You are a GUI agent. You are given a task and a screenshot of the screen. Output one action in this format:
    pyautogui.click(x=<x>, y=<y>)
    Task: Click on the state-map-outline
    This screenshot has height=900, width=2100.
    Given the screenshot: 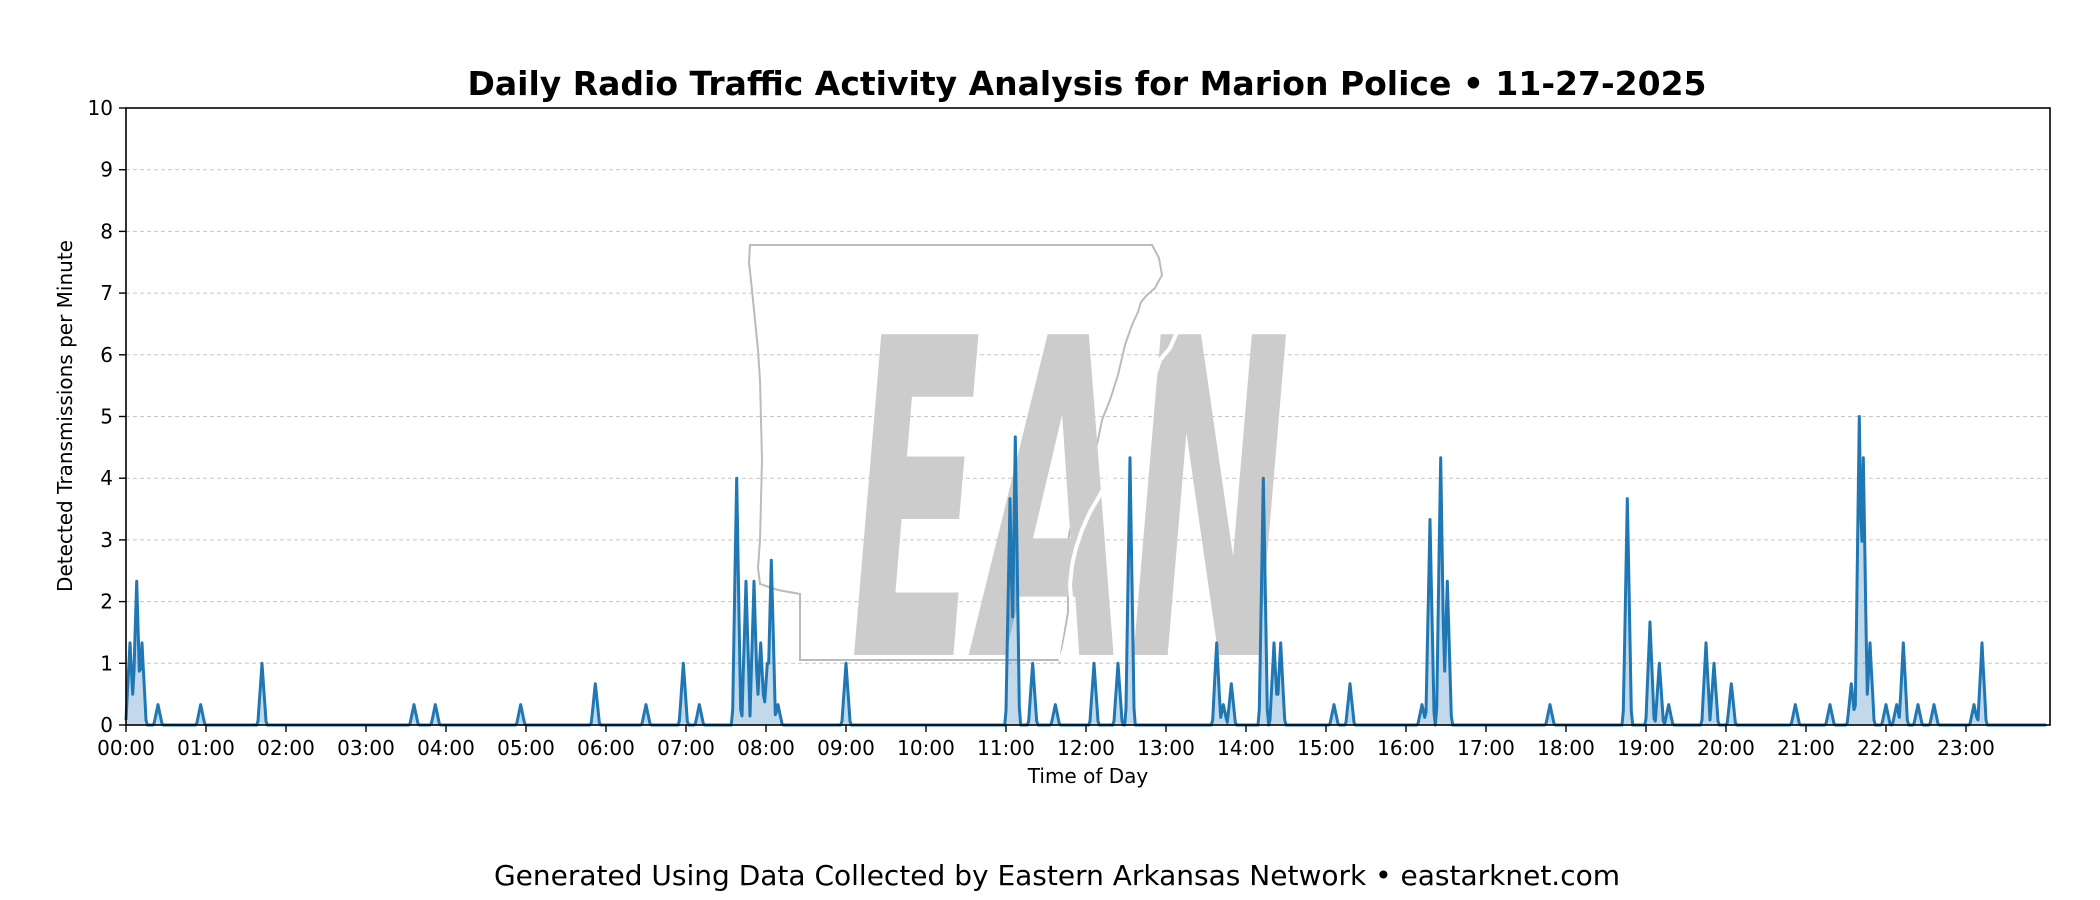 What is the action you would take?
    pyautogui.click(x=955, y=454)
    